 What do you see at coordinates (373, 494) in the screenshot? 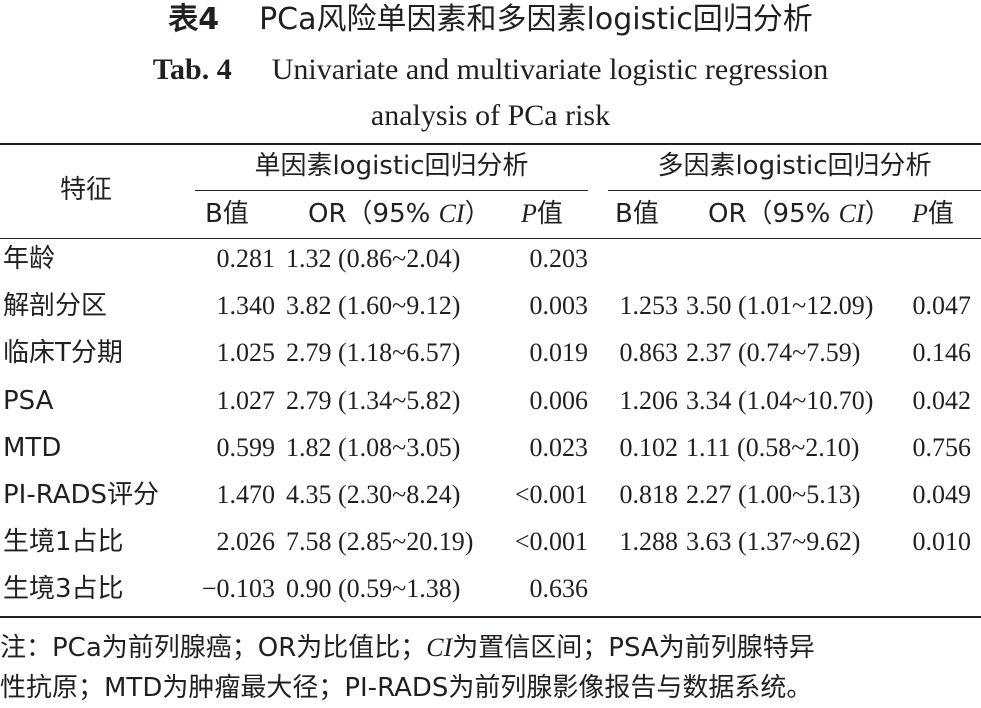
I see `row-univariate-or: 4.35 (2.30~8.24)` at bounding box center [373, 494].